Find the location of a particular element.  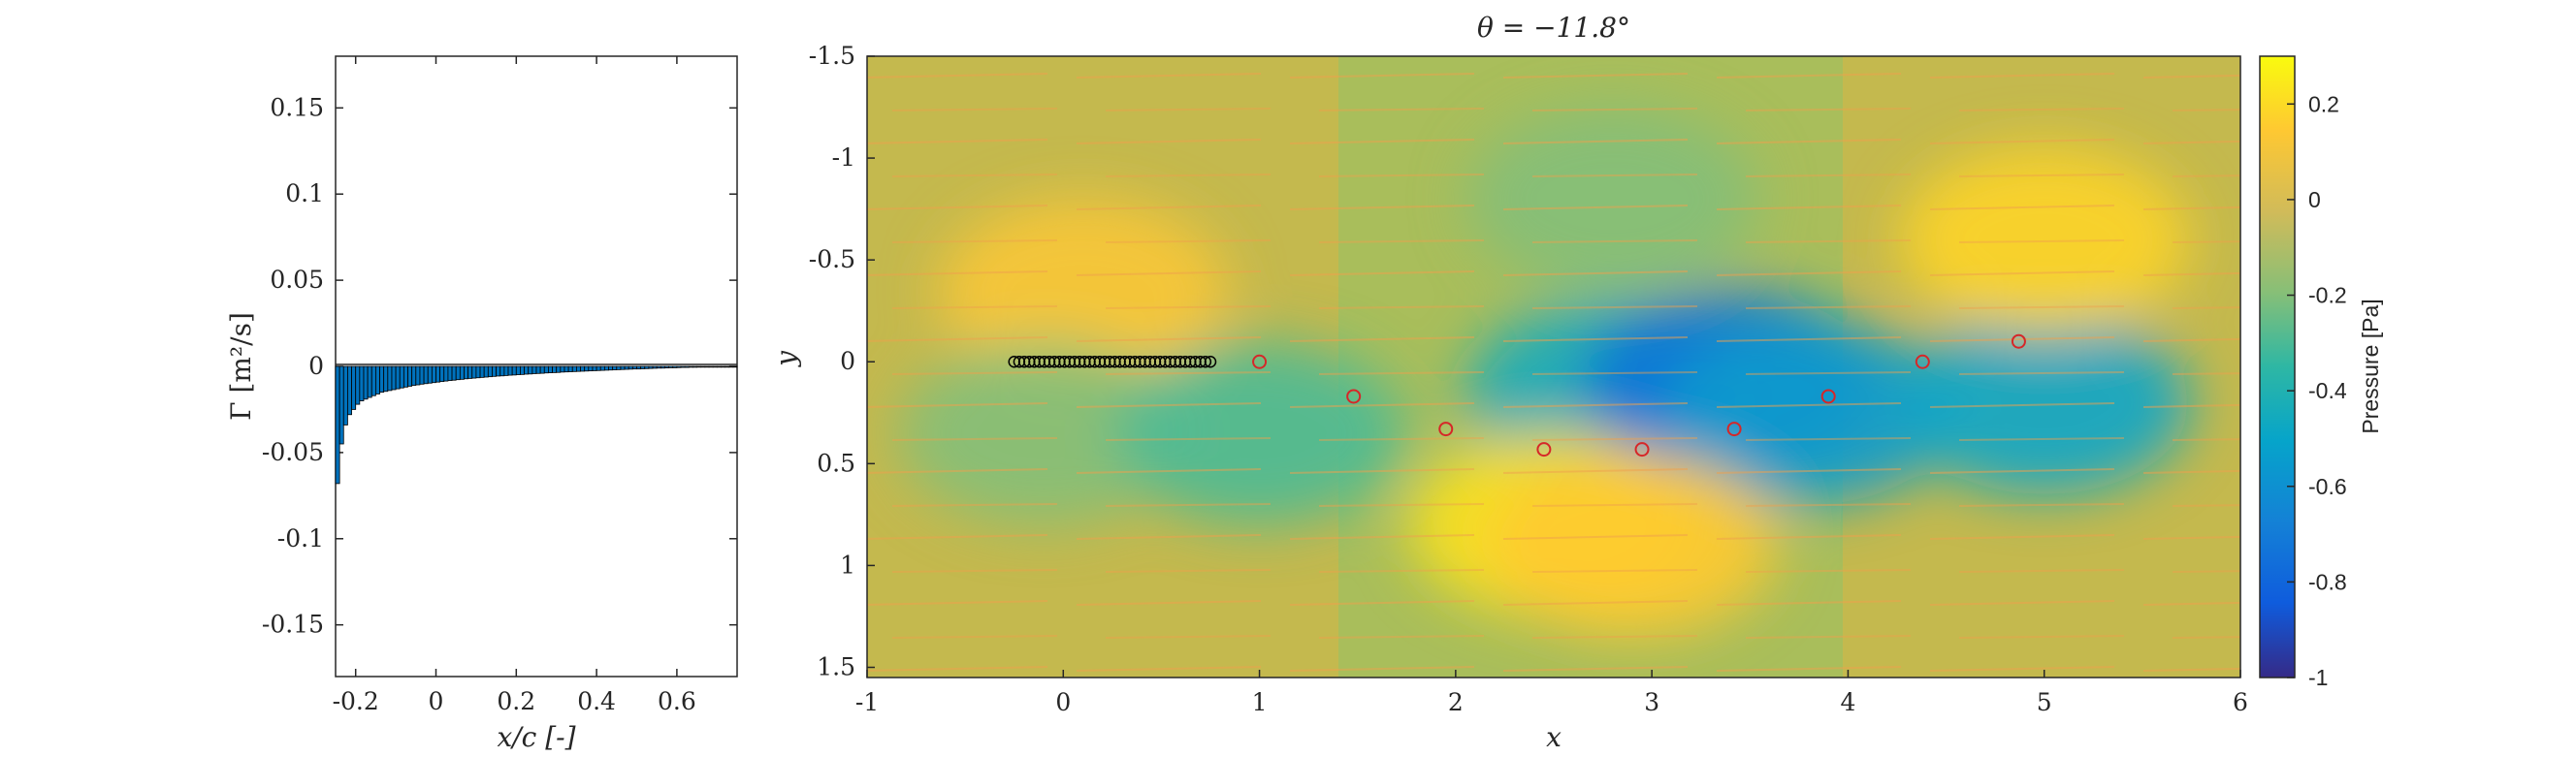

left-ytick-label: 0 is located at coordinates (316, 366).